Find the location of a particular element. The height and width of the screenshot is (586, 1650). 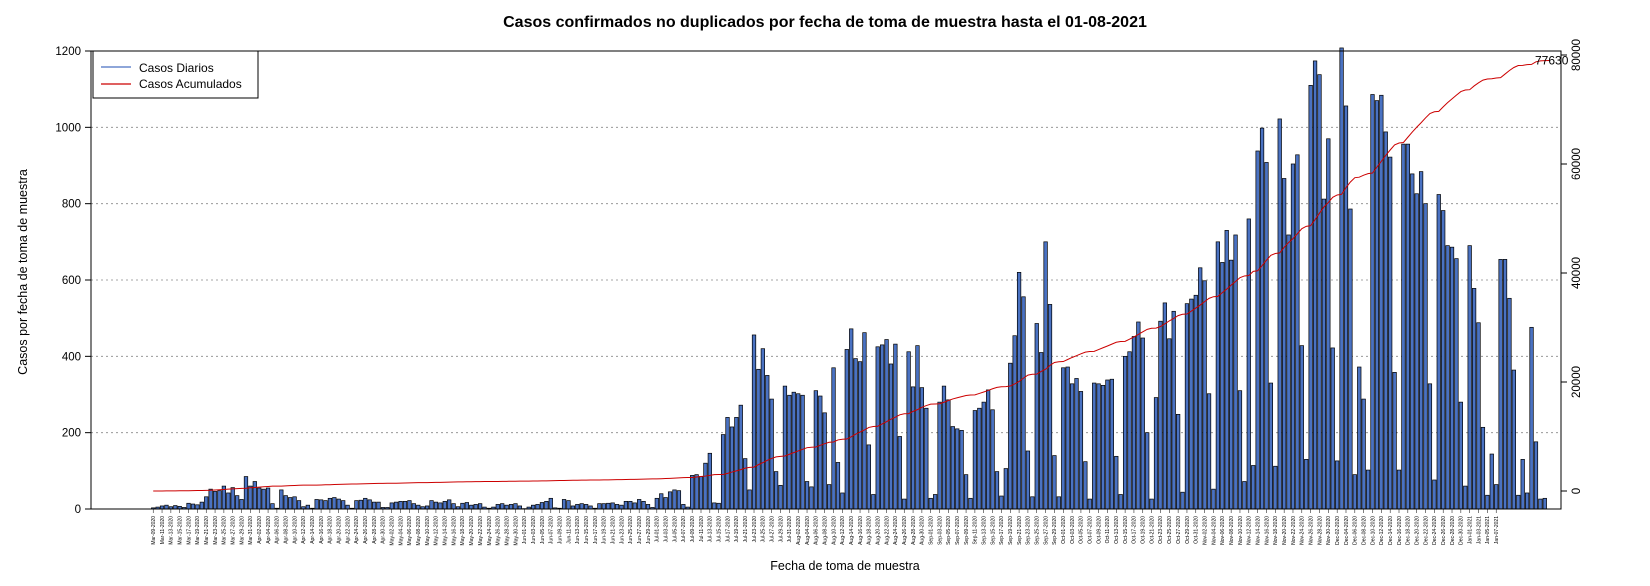

y-tick-label: 0 is located at coordinates (78, 510).